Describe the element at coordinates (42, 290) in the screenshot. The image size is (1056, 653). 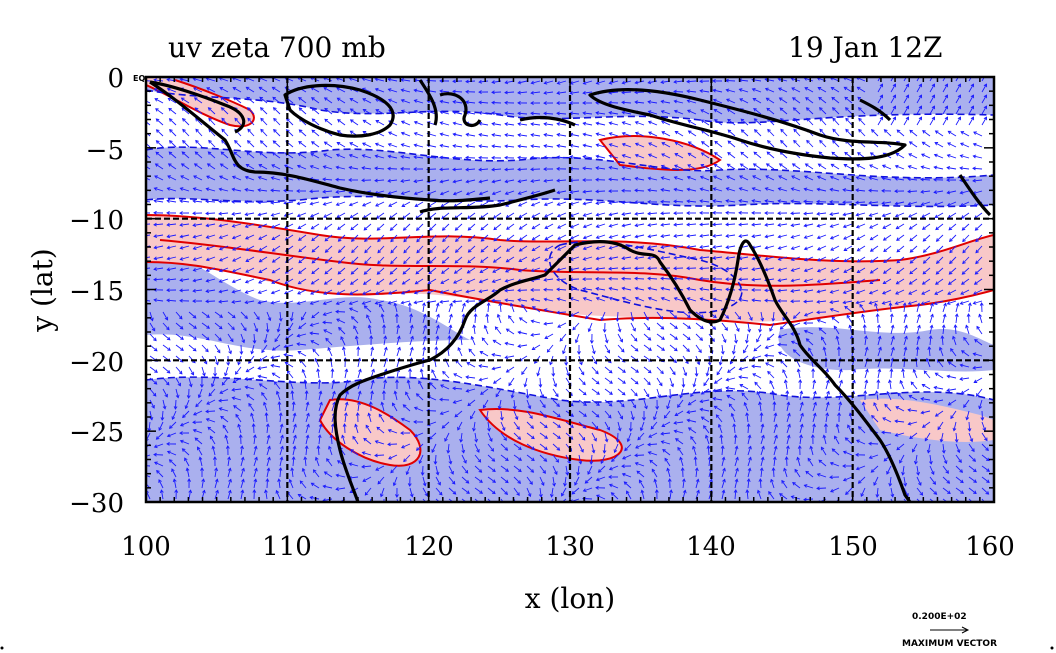
I see `y-axis-label: y (lat)` at that location.